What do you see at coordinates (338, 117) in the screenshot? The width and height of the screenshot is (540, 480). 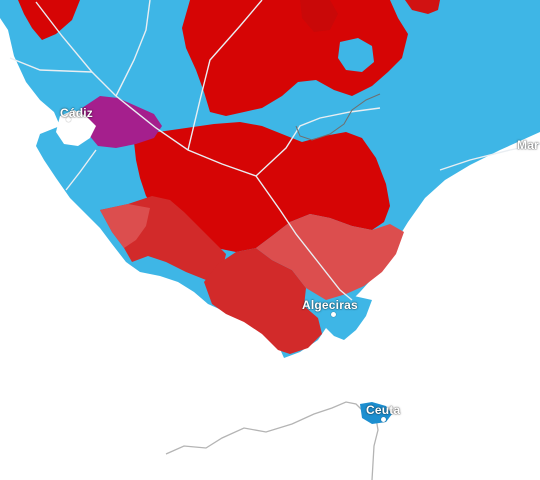 I see `province-border` at bounding box center [338, 117].